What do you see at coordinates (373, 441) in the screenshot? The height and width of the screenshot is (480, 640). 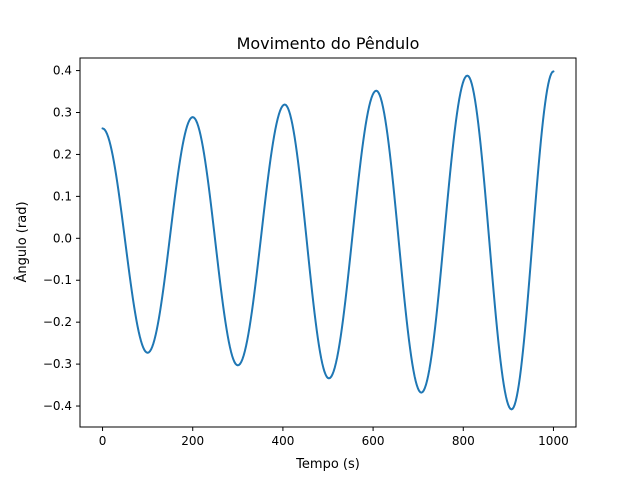 I see `x-tick-label: 600` at bounding box center [373, 441].